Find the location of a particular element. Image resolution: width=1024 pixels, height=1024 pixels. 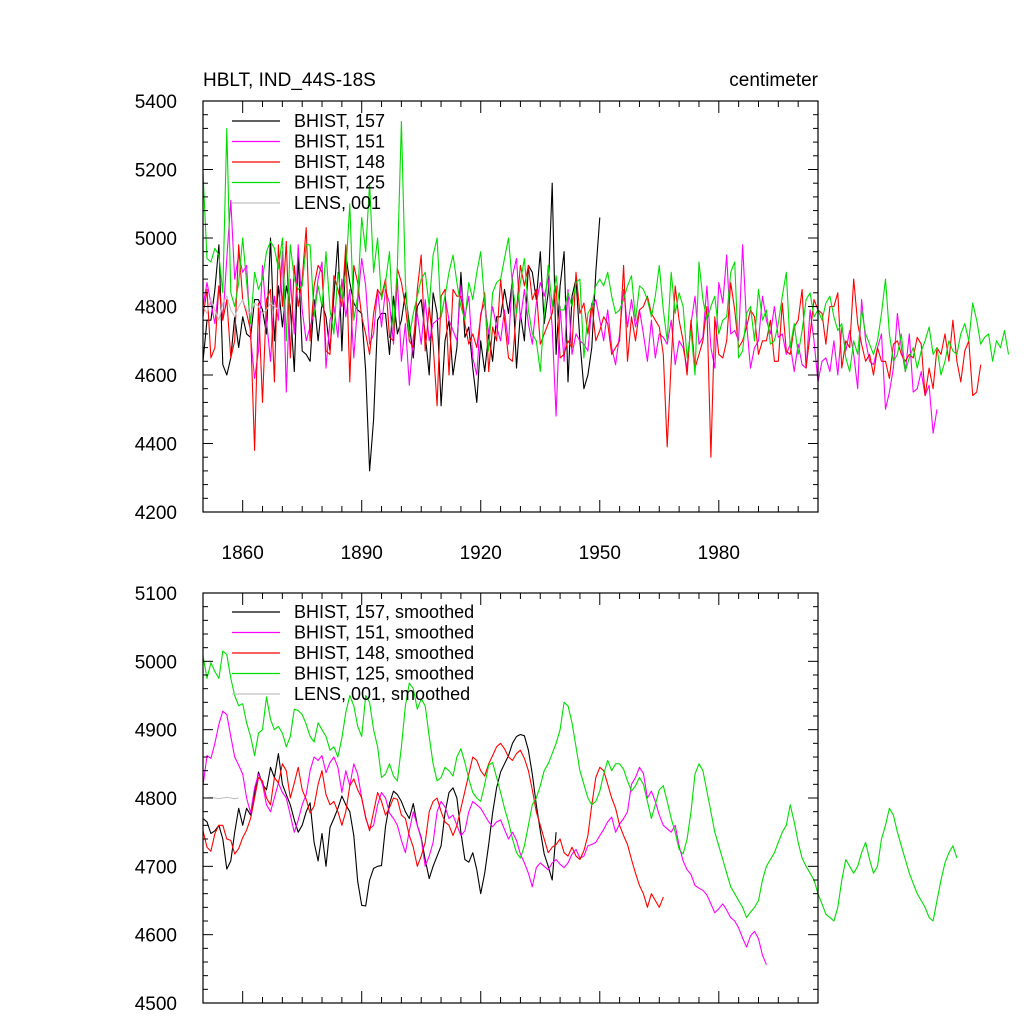

bottom-y-tick-label: 4900 is located at coordinates (156, 731).